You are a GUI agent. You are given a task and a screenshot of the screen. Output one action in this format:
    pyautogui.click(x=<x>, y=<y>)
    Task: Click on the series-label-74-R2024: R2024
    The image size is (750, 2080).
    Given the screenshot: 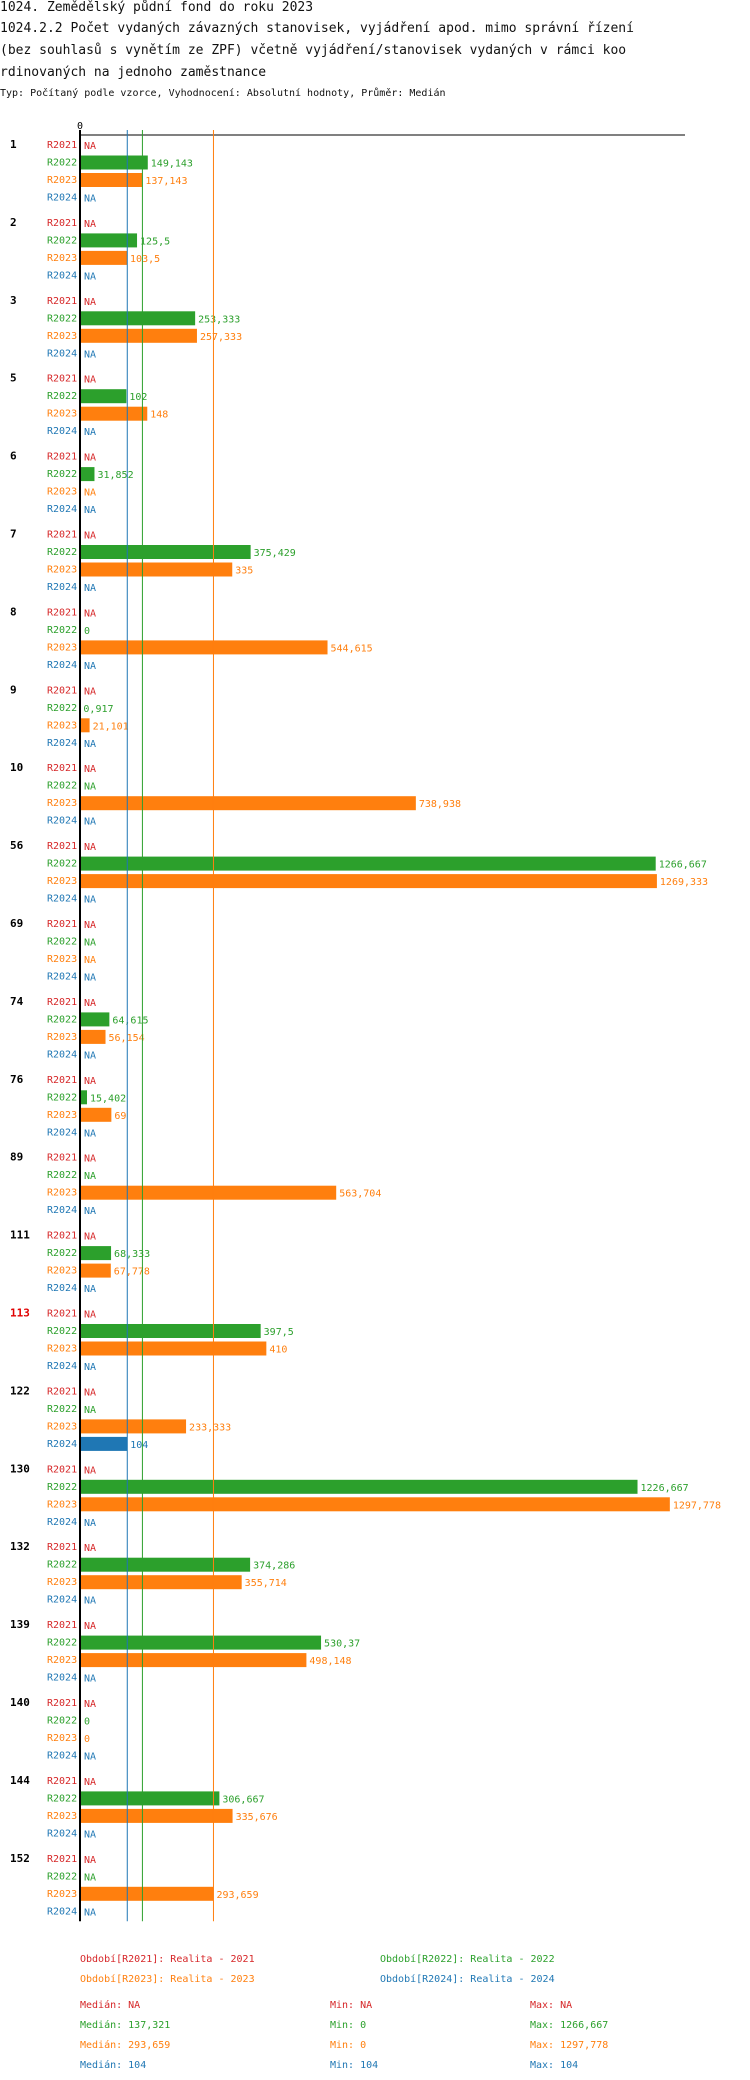 What is the action you would take?
    pyautogui.click(x=62, y=1054)
    